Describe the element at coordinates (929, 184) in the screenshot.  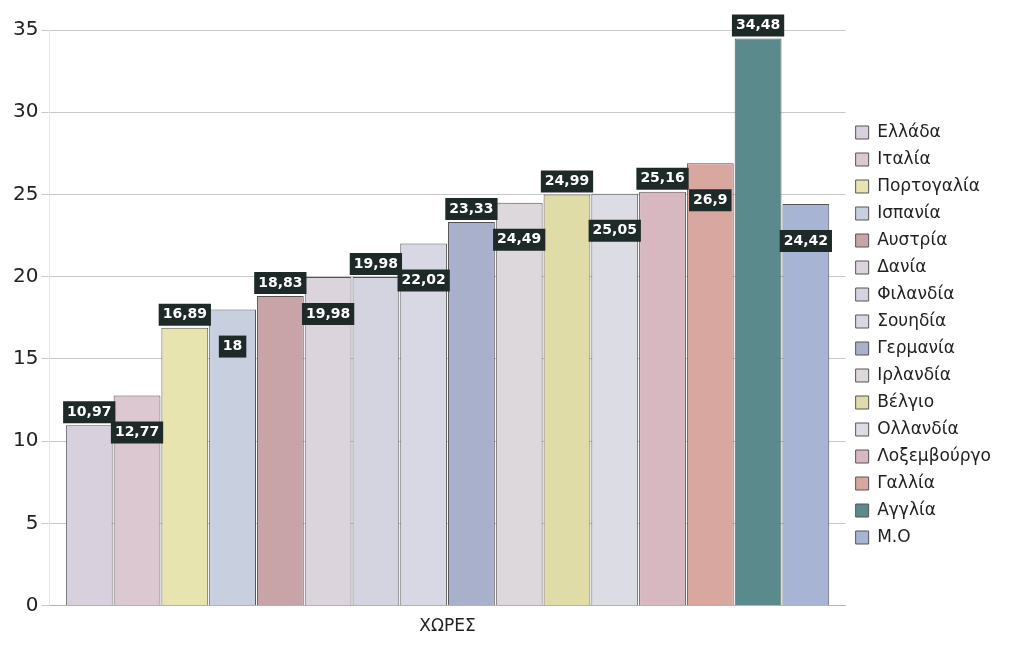
I see `legend-label: Πορτογαλία` at that location.